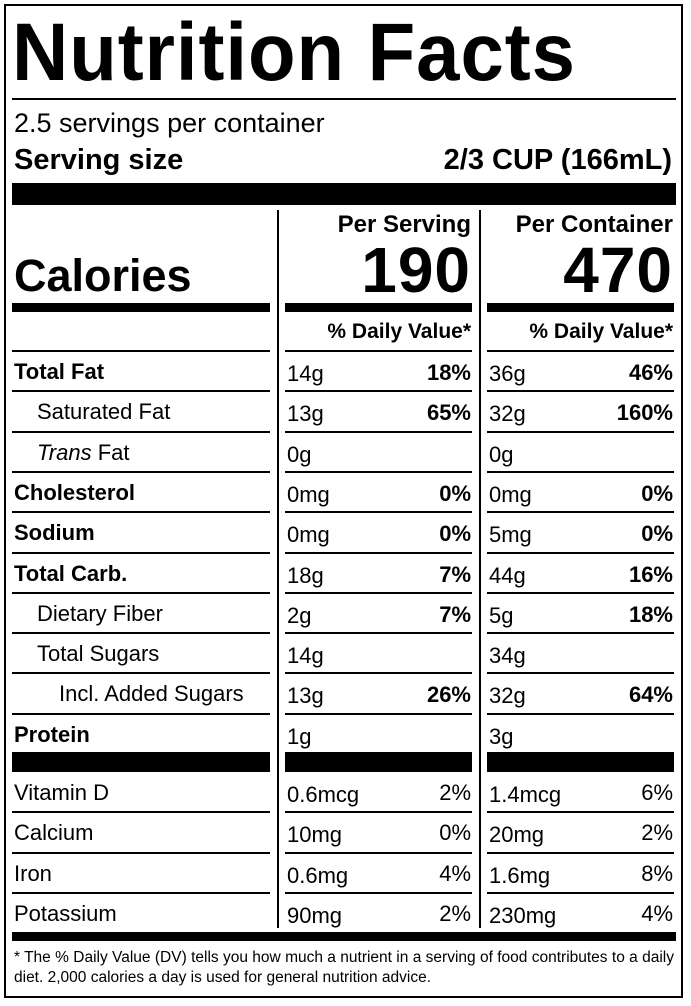 The width and height of the screenshot is (691, 1006). I want to click on vitamin-serving-daily-value: 0%, so click(455, 832).